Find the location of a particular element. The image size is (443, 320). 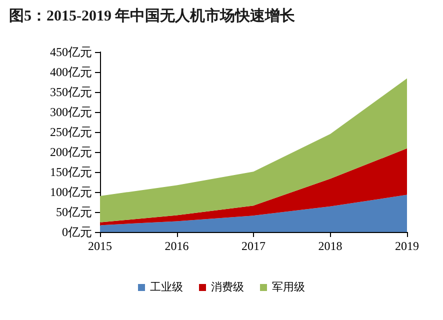

legend-label: 消费级 is located at coordinates (227, 287).